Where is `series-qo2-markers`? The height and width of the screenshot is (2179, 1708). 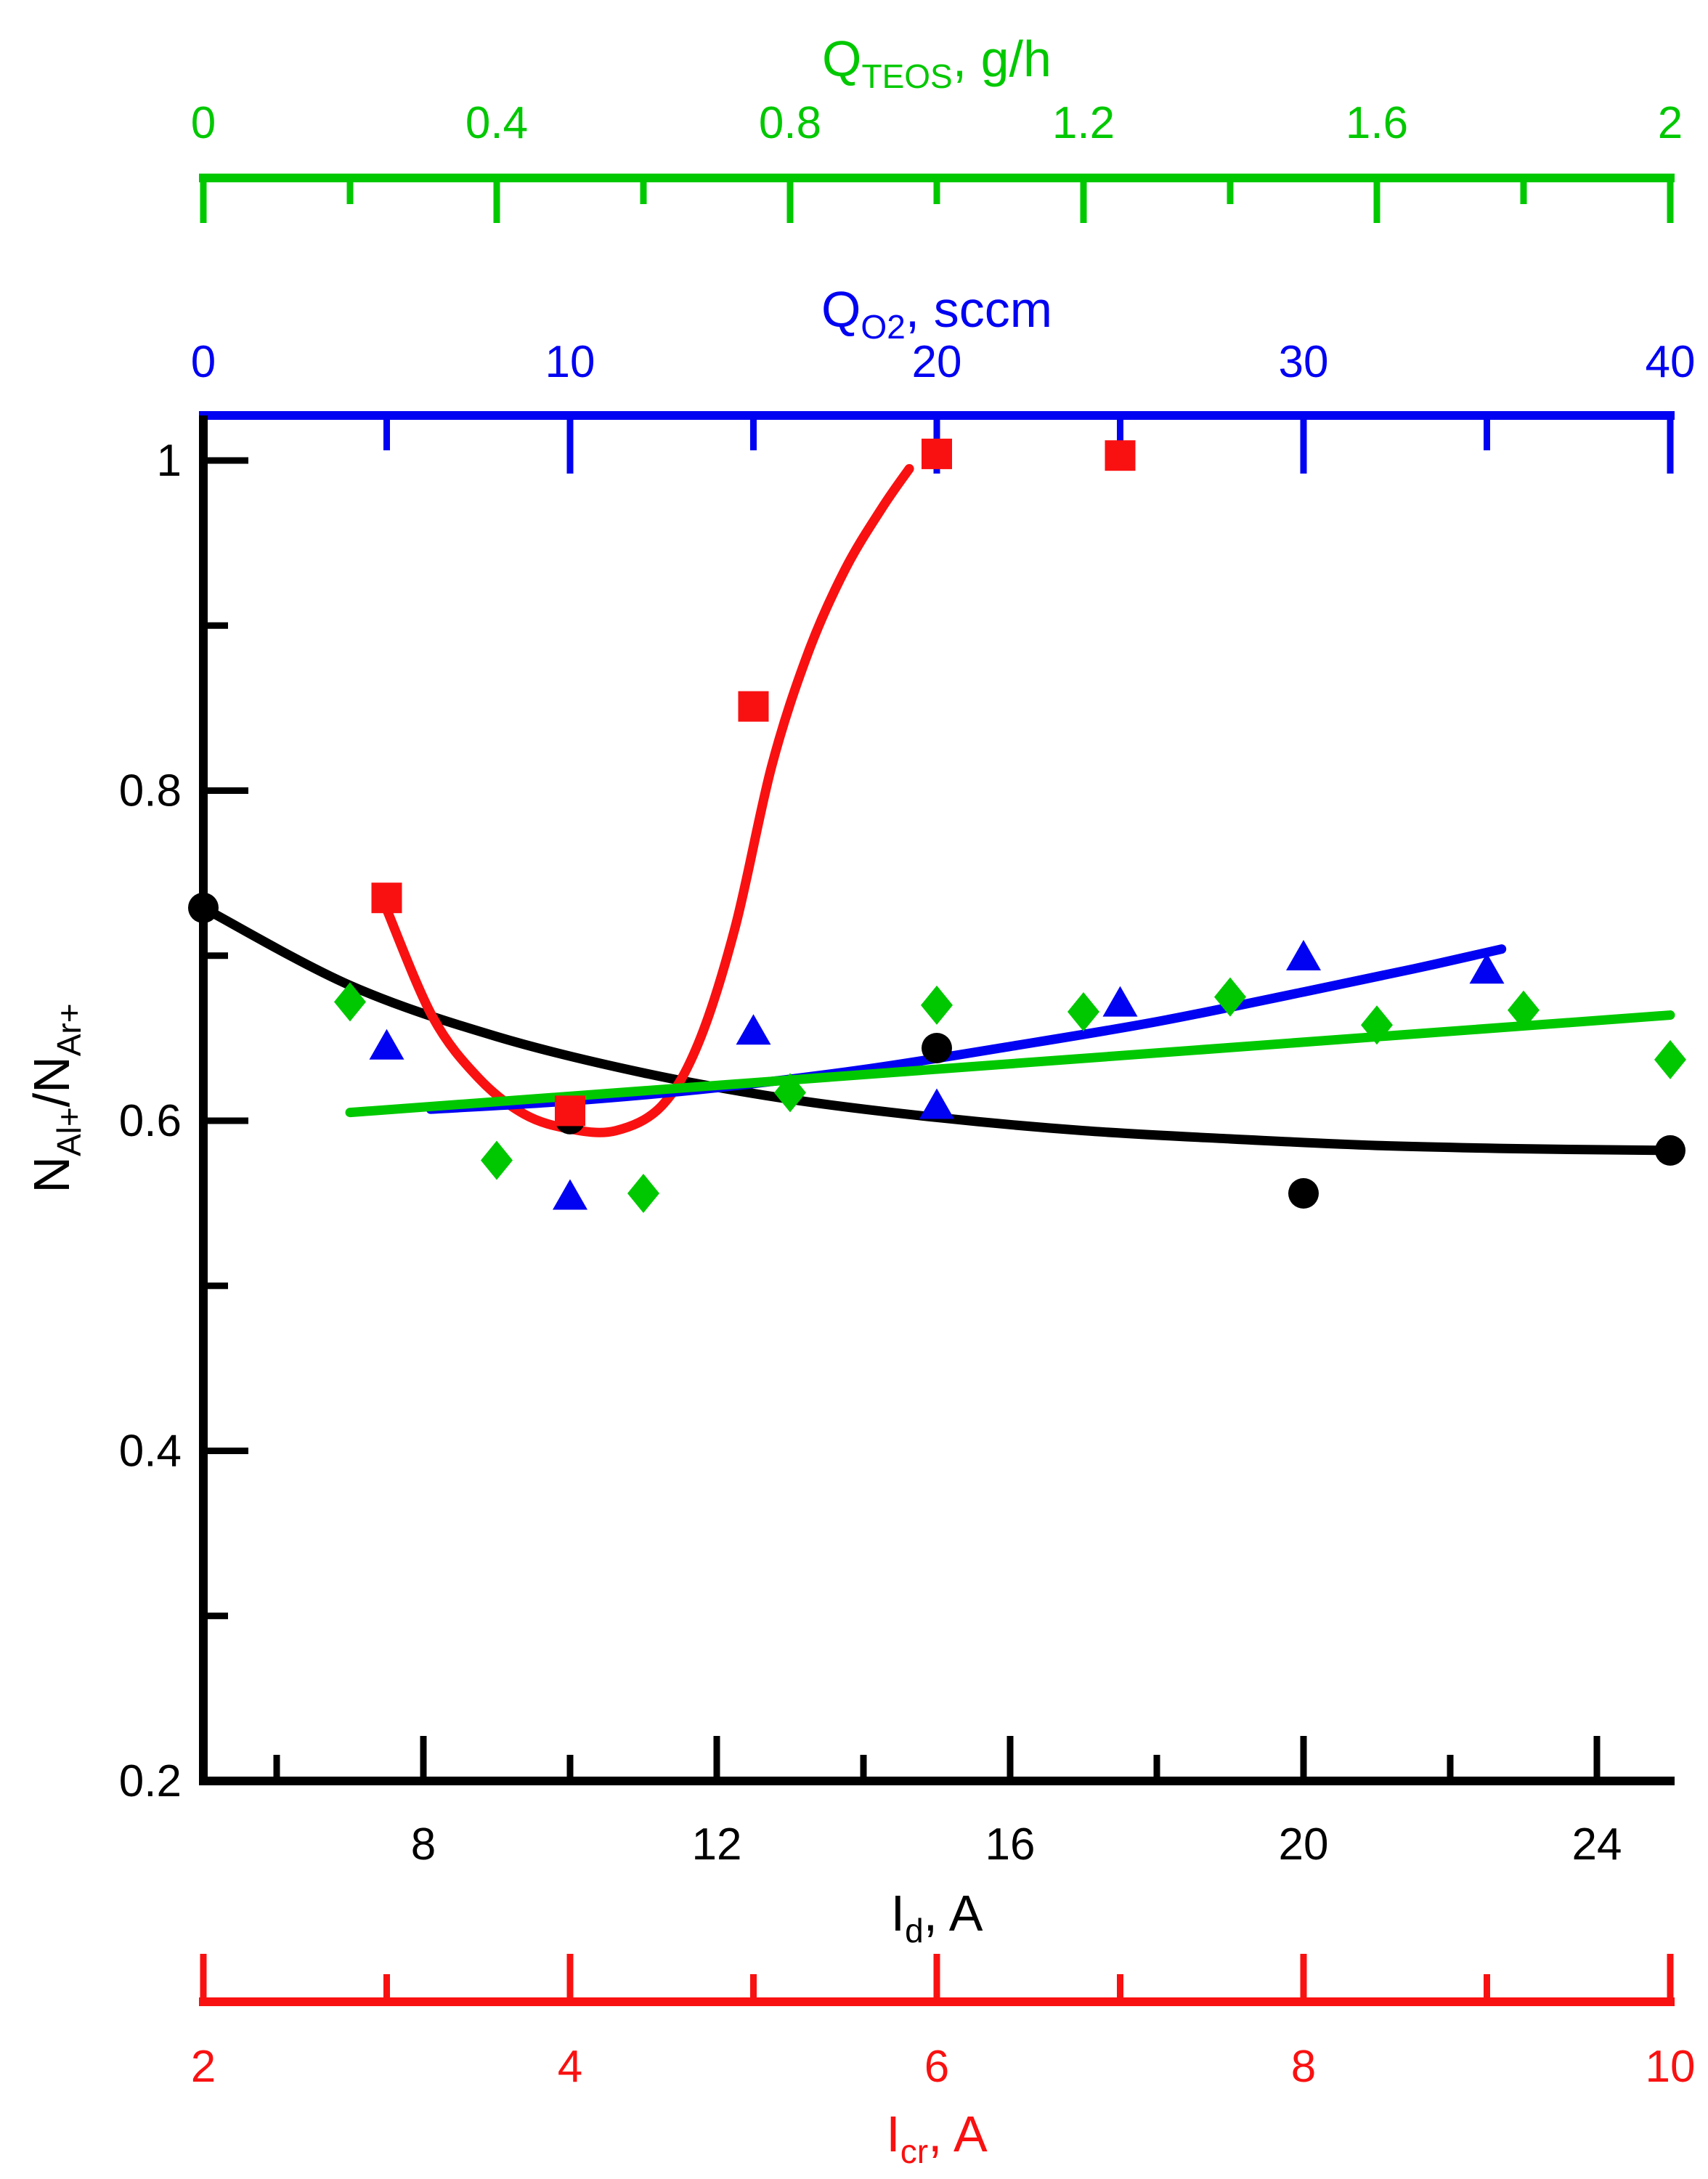 series-qo2-markers is located at coordinates (937, 1075).